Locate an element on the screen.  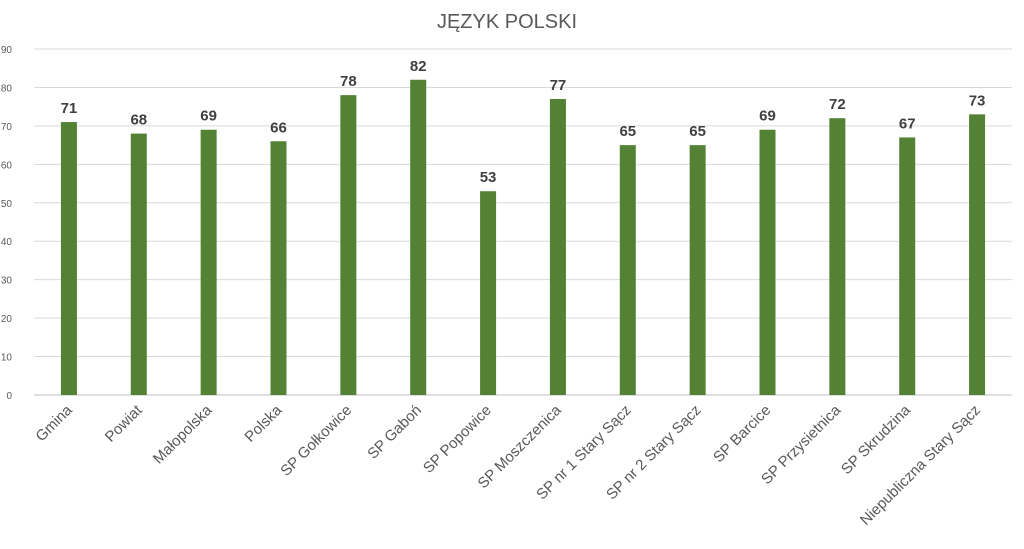
y-tick-label: 10 is located at coordinates (7, 358).